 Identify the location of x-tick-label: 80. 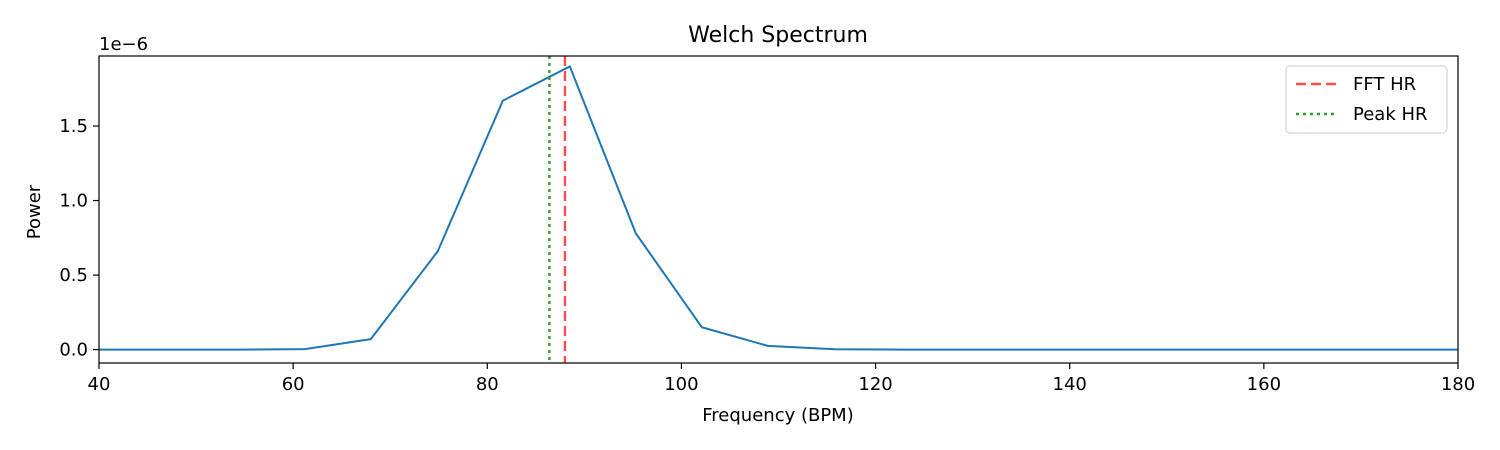
(487, 384).